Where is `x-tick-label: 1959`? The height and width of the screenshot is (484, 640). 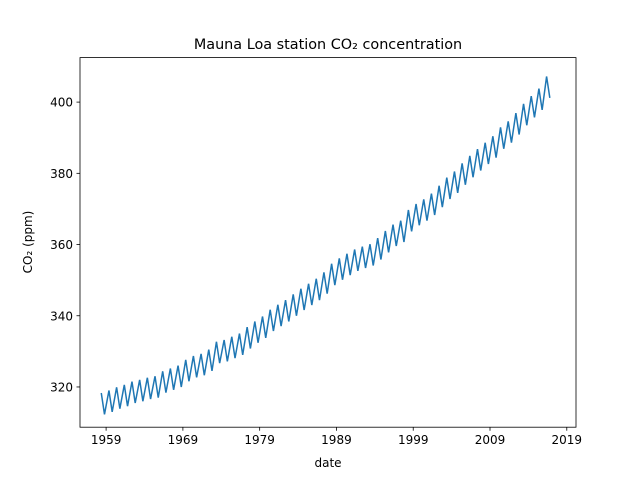 x-tick-label: 1959 is located at coordinates (106, 440).